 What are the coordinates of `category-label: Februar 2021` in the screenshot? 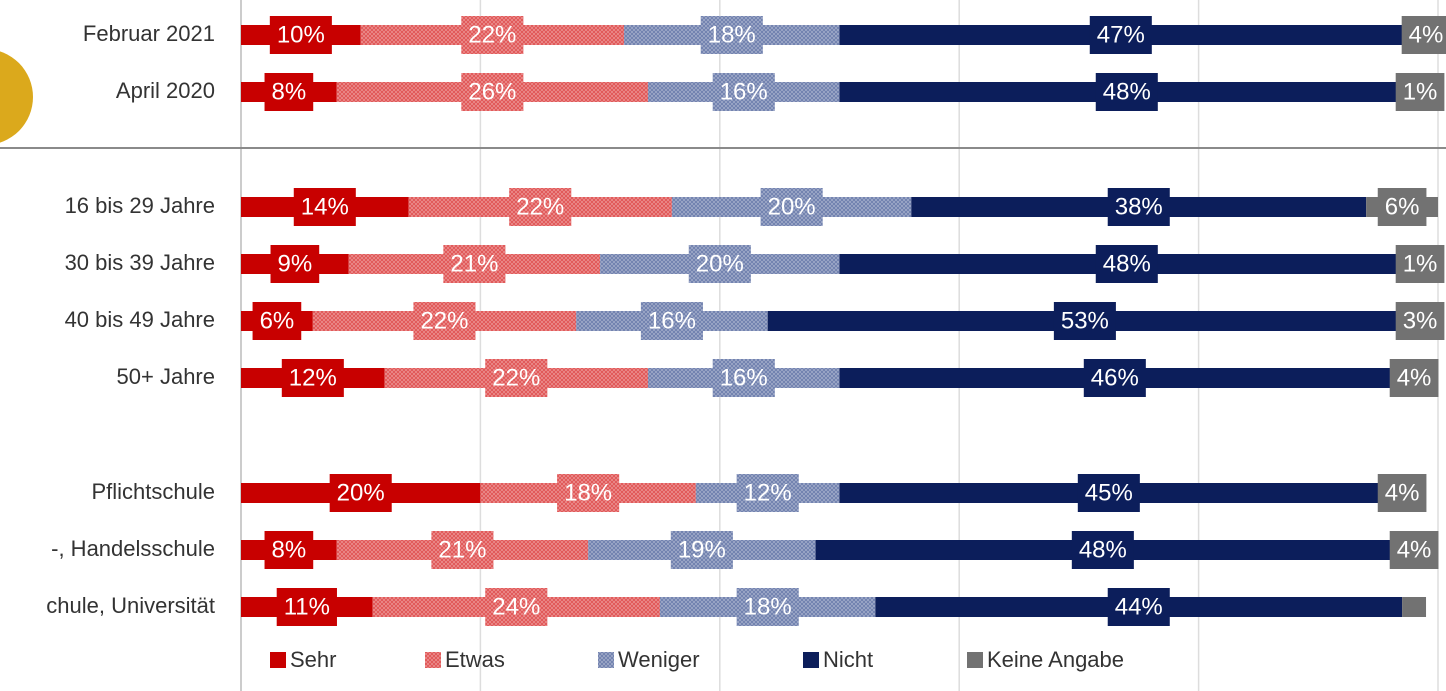 It's located at (149, 33).